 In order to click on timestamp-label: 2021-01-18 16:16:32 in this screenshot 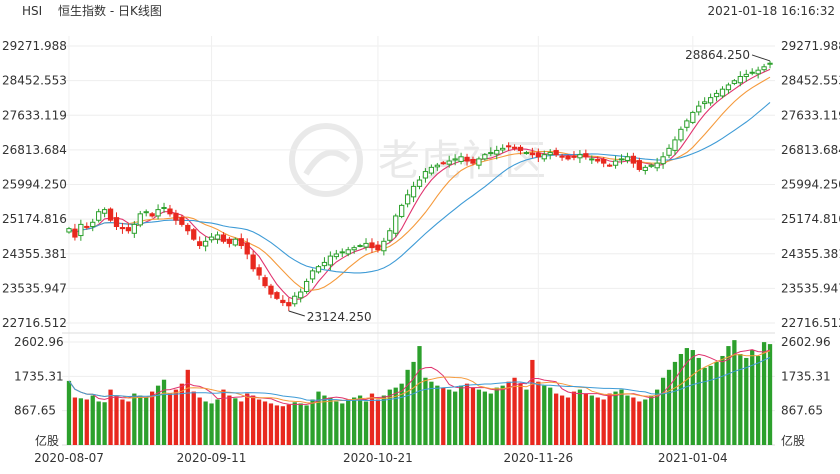, I will do `click(771, 11)`.